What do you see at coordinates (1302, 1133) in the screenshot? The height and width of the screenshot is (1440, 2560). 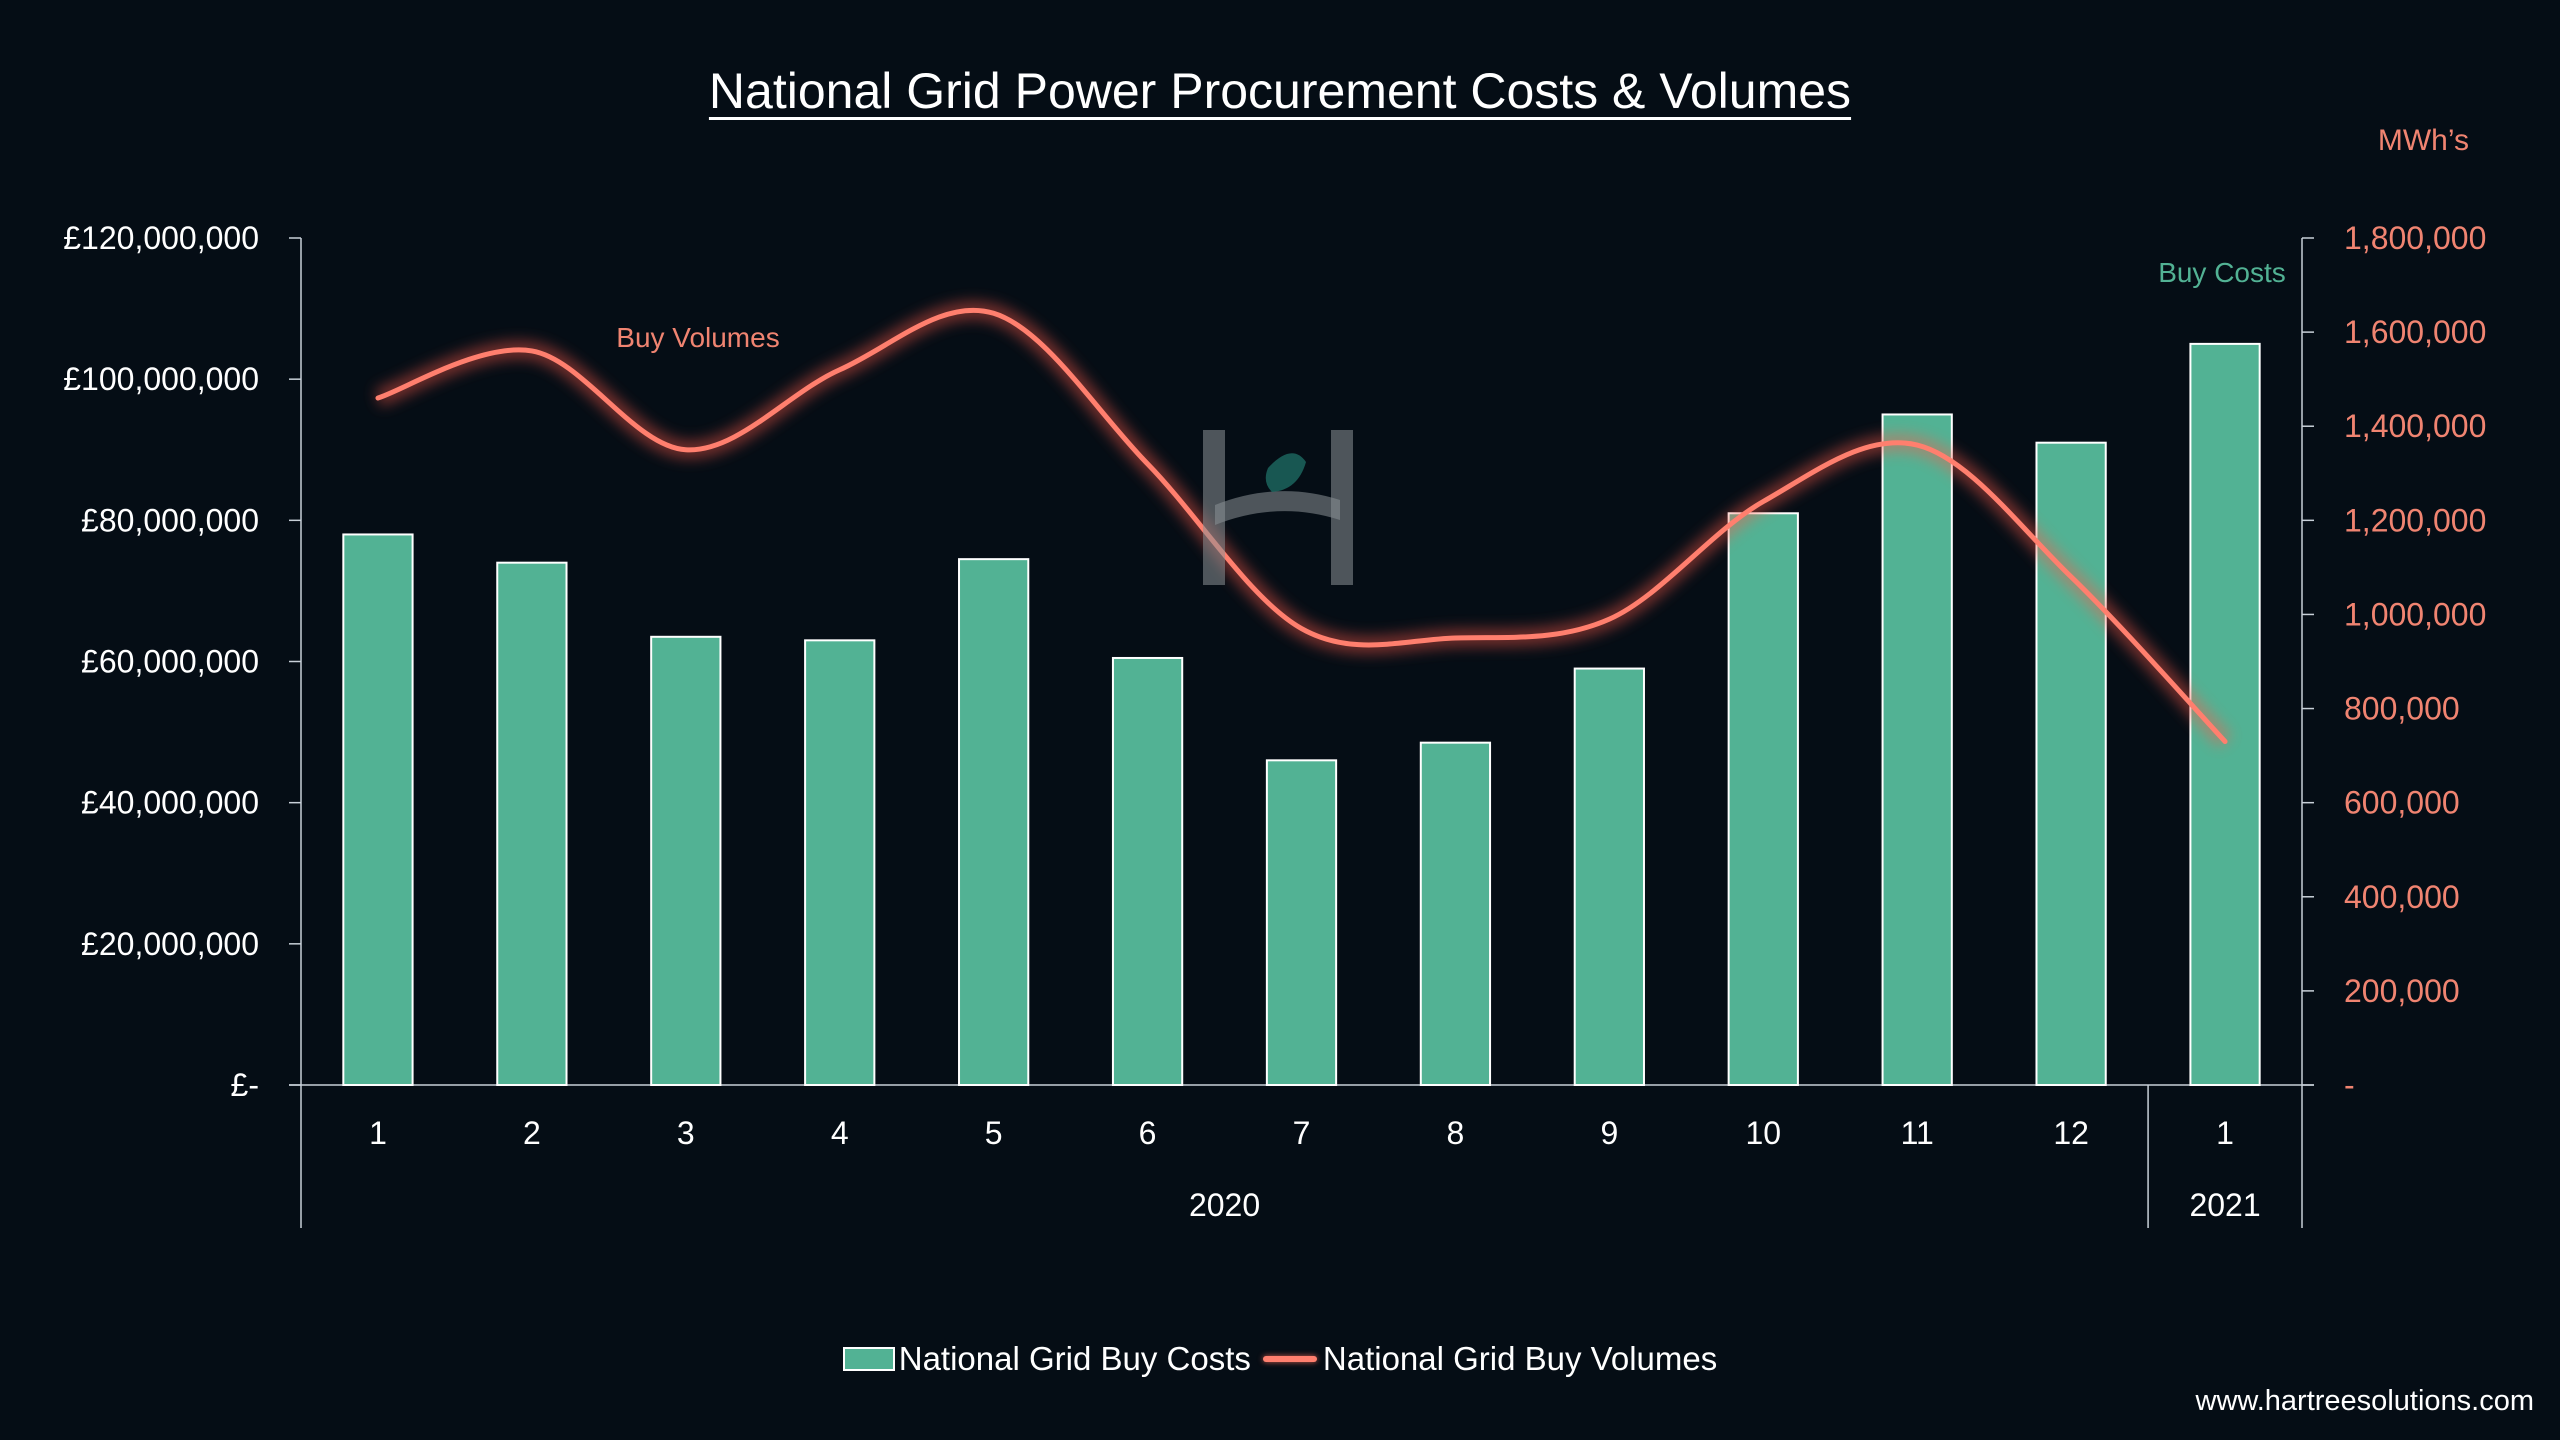 I see `x-axis-tick-label: 7` at bounding box center [1302, 1133].